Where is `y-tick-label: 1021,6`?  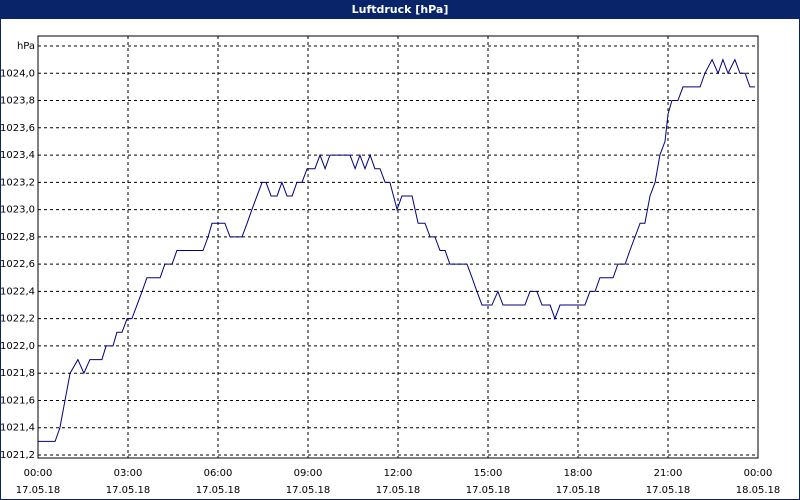 y-tick-label: 1021,6 is located at coordinates (17, 400).